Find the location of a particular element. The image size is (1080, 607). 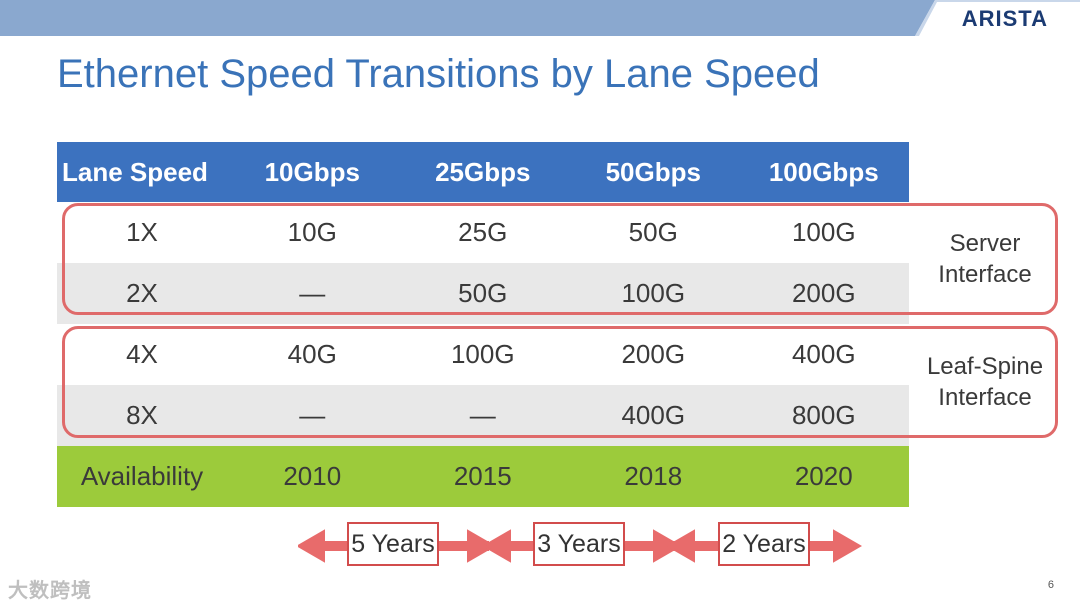

server-label-line2: Interface is located at coordinates (985, 274).